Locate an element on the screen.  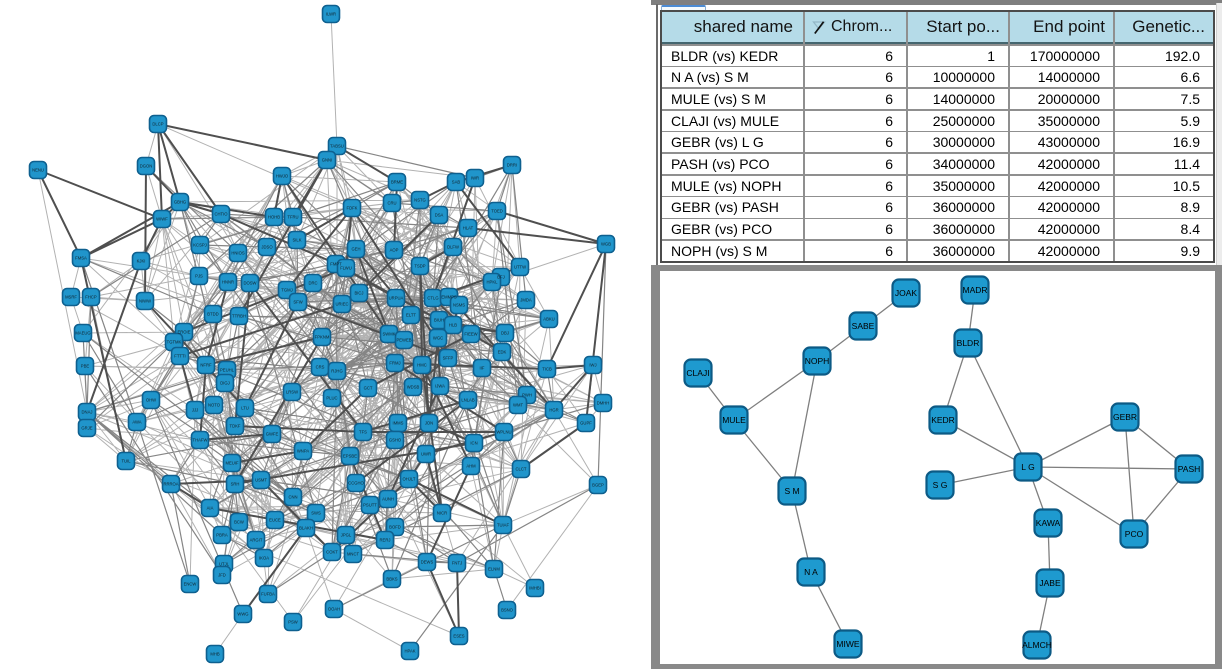
svg-text: BGEP is located at coordinates (598, 485).